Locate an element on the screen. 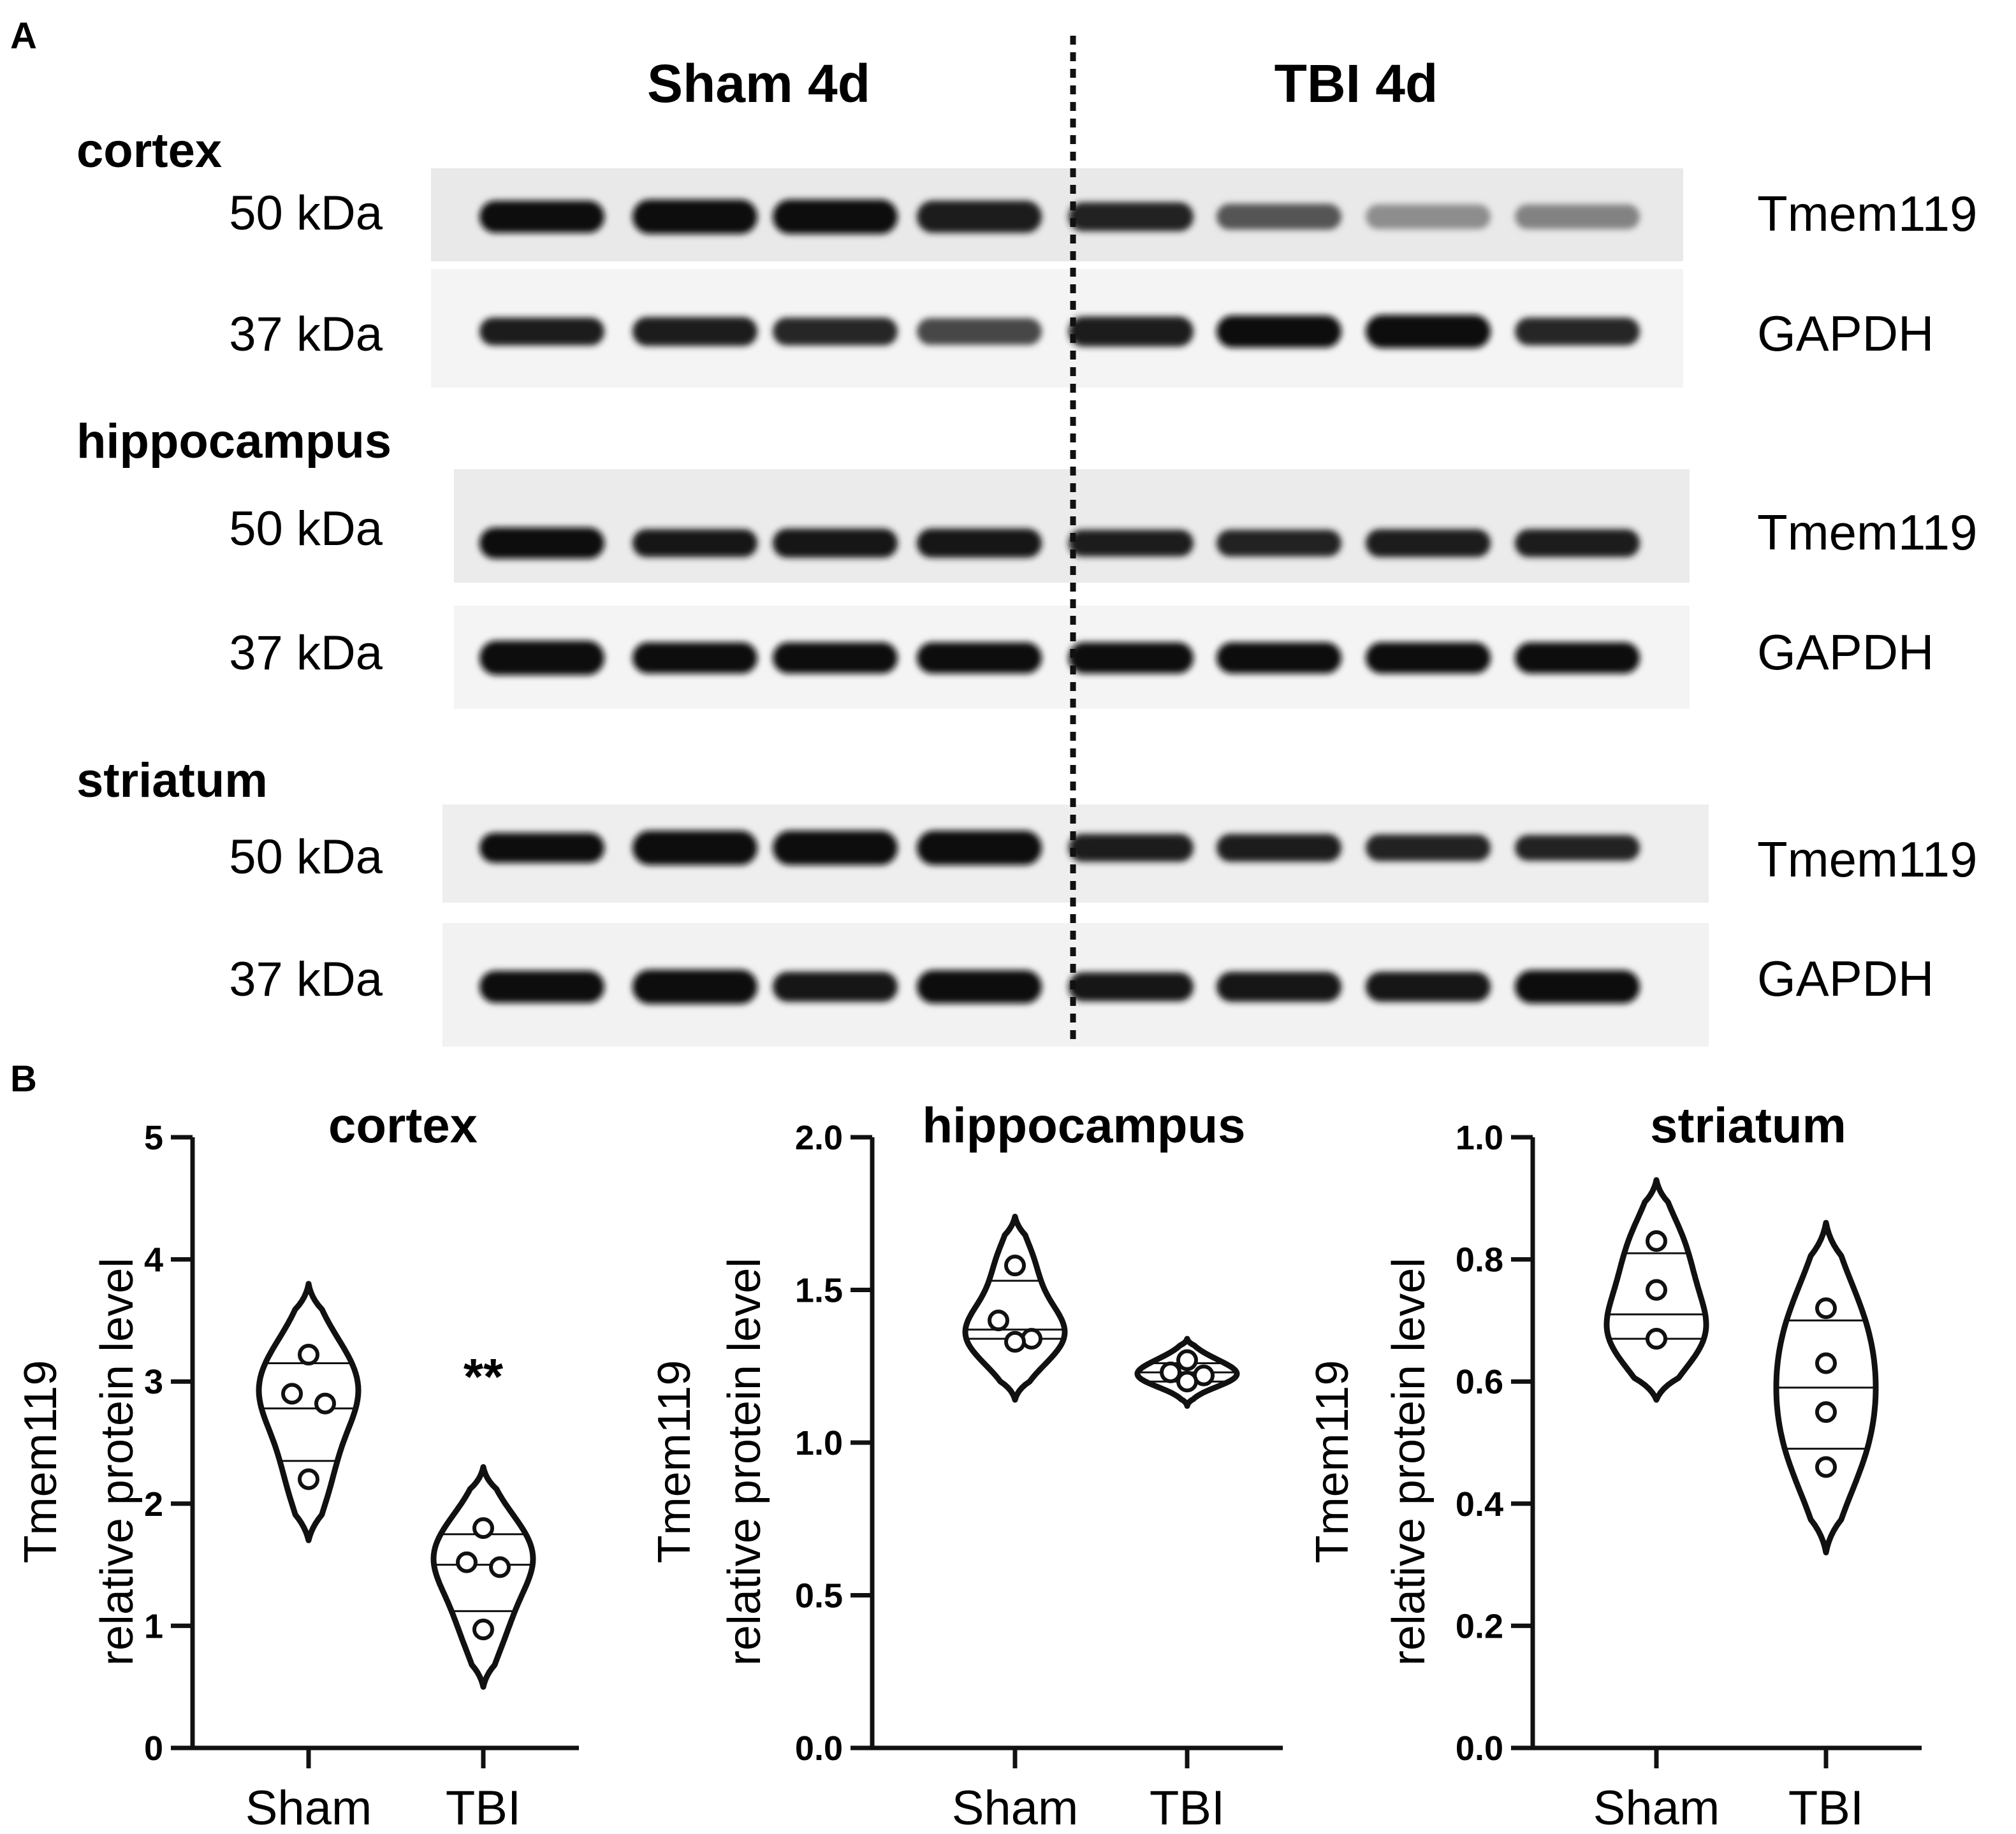 The height and width of the screenshot is (1834, 2016). significance-label: ** is located at coordinates (484, 1377).